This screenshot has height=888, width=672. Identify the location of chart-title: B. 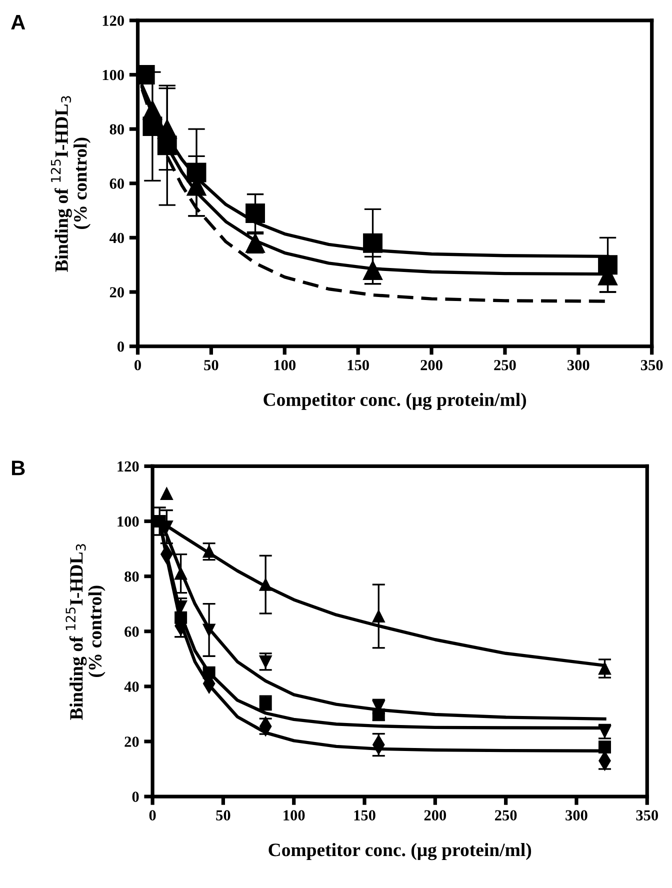
(18, 468).